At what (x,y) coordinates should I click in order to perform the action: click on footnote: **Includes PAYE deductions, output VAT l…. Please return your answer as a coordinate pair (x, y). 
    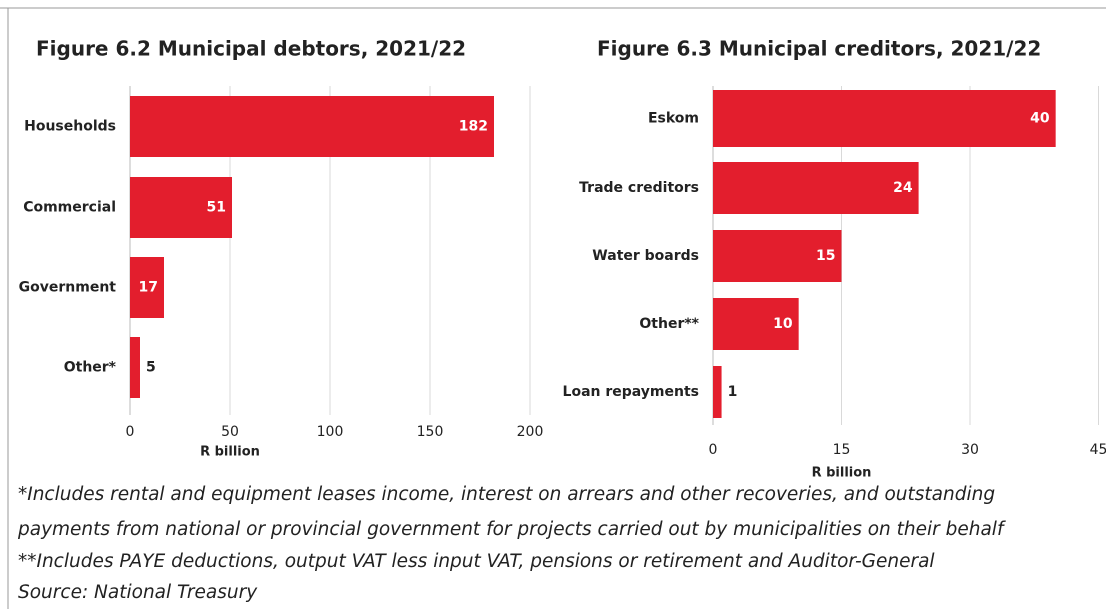
    Looking at the image, I should click on (476, 561).